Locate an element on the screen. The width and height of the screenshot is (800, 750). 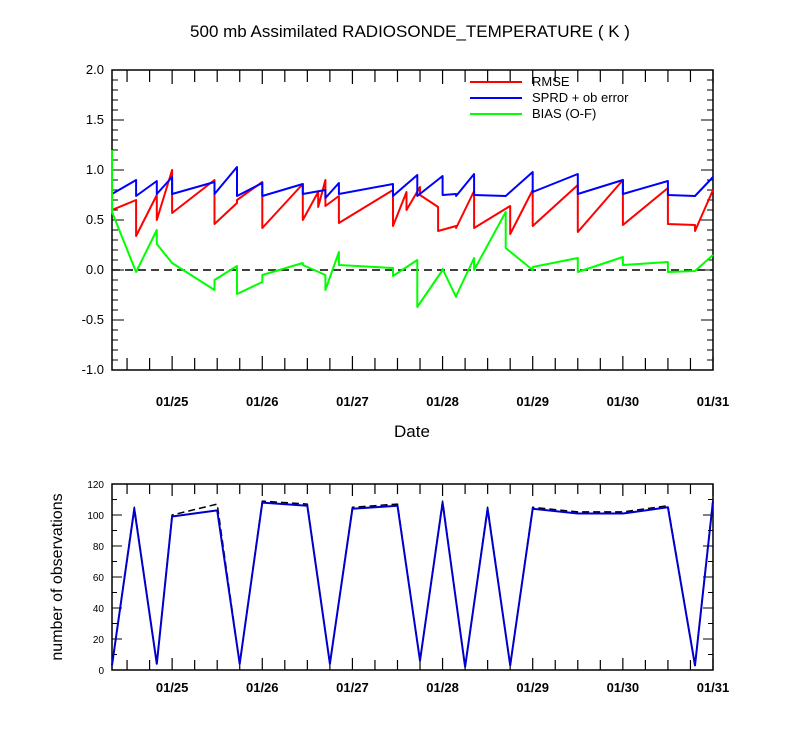
y-tick-label: 0 is located at coordinates (101, 671).